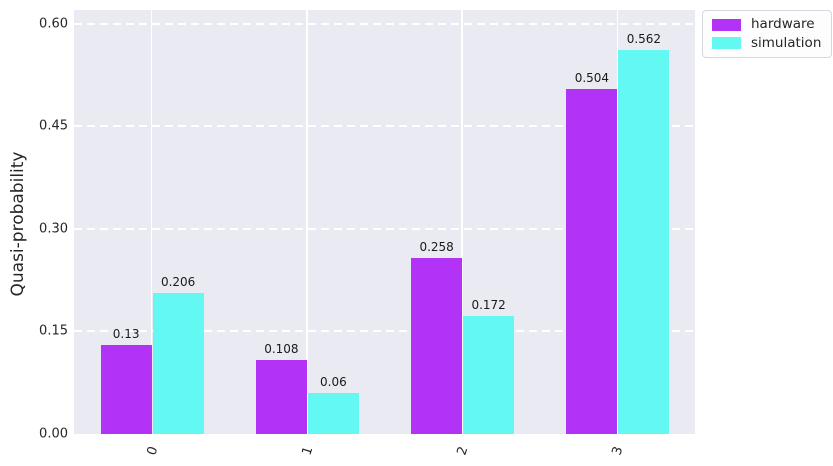 This screenshot has height=466, width=833. I want to click on gridline-y-0.60, so click(384, 23).